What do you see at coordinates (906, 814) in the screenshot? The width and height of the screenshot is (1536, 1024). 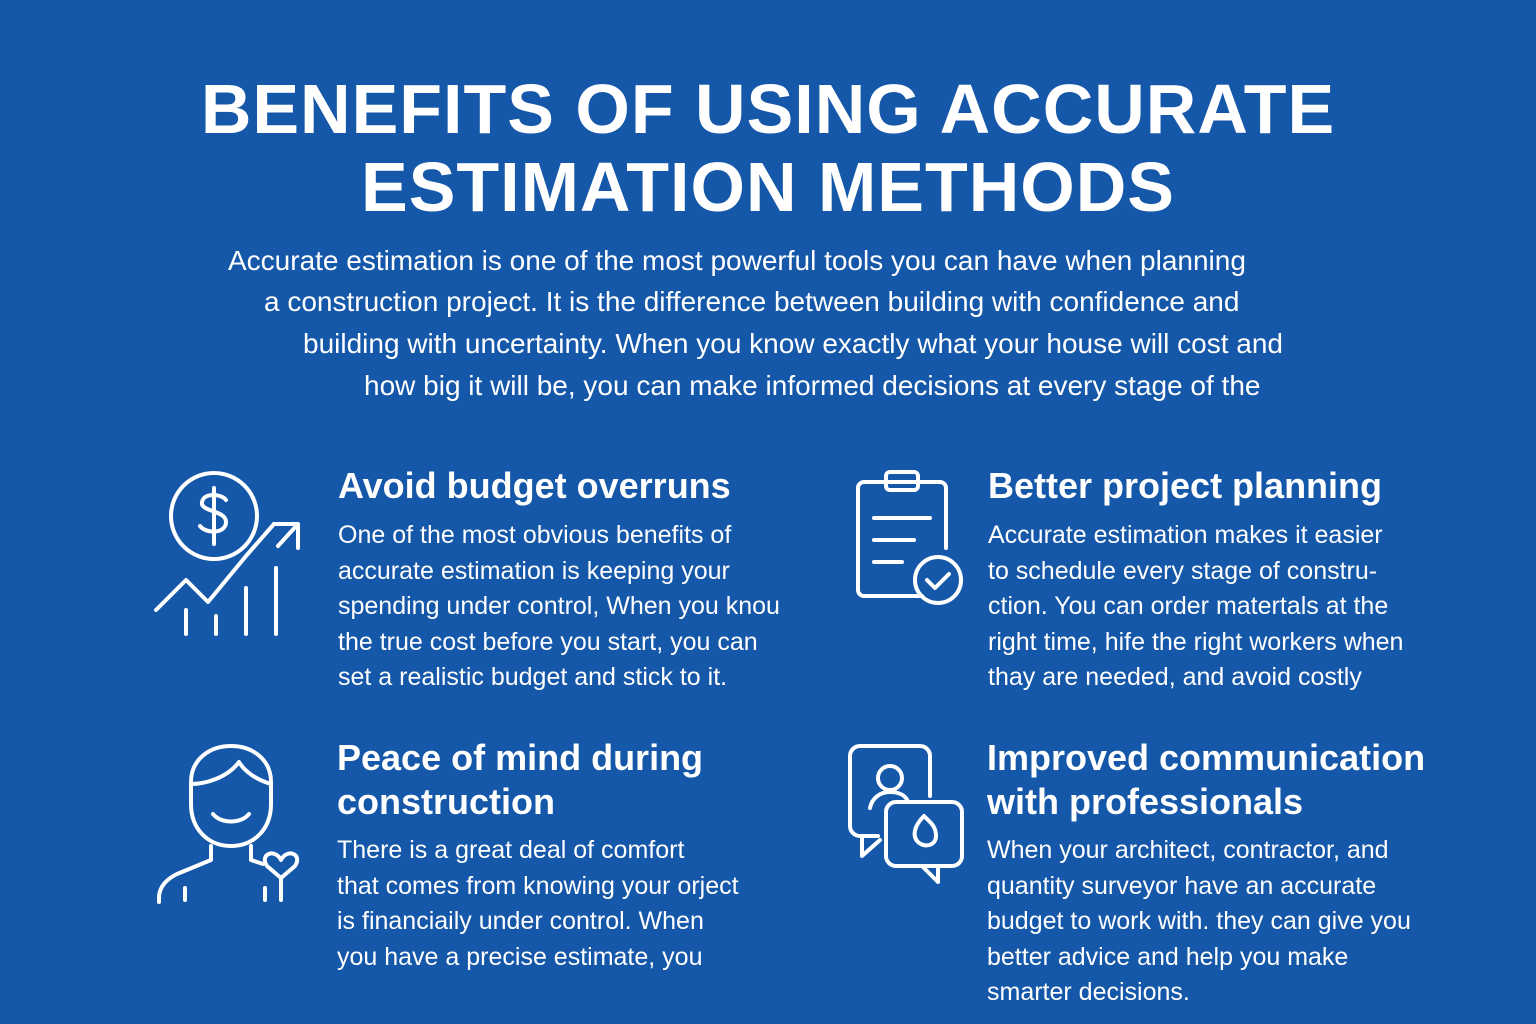 I see `chat-bubbles-icon` at bounding box center [906, 814].